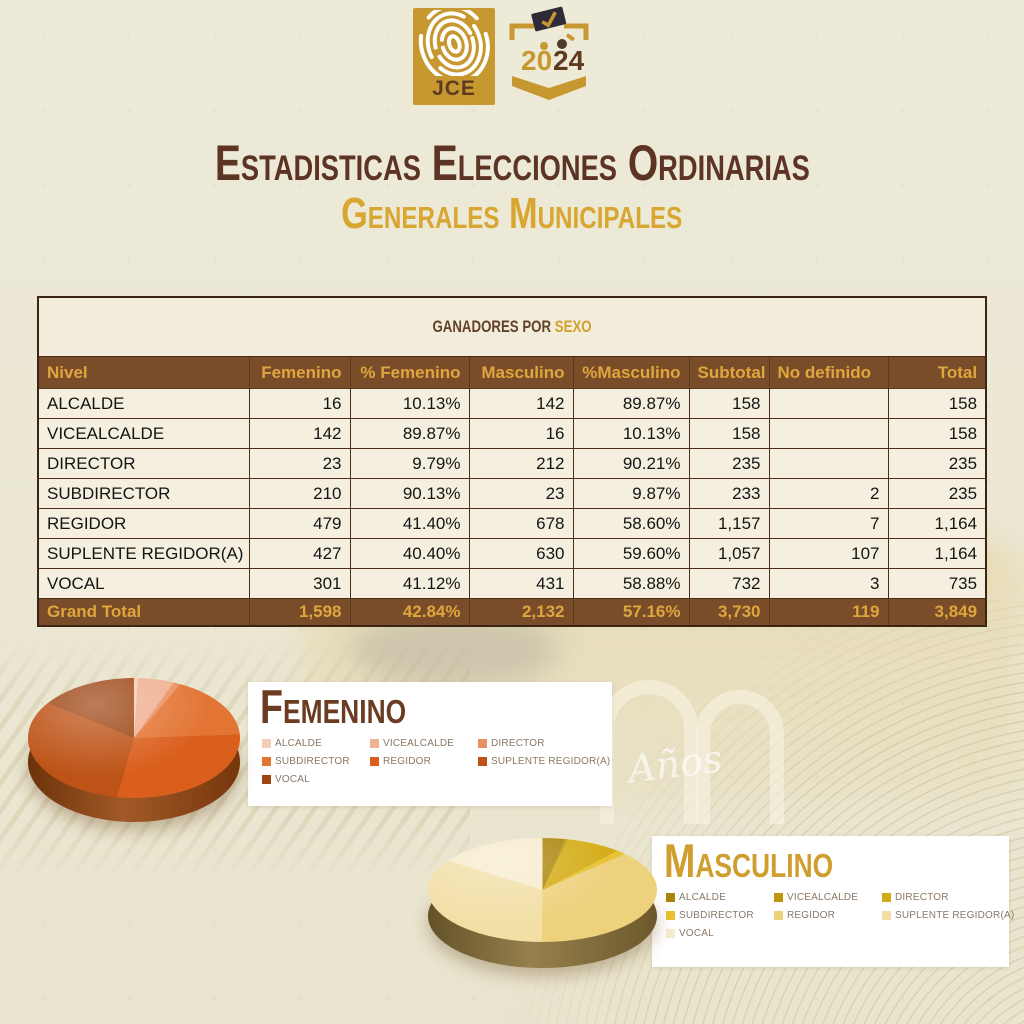  What do you see at coordinates (521, 463) in the screenshot?
I see `cell-masculino: 212` at bounding box center [521, 463].